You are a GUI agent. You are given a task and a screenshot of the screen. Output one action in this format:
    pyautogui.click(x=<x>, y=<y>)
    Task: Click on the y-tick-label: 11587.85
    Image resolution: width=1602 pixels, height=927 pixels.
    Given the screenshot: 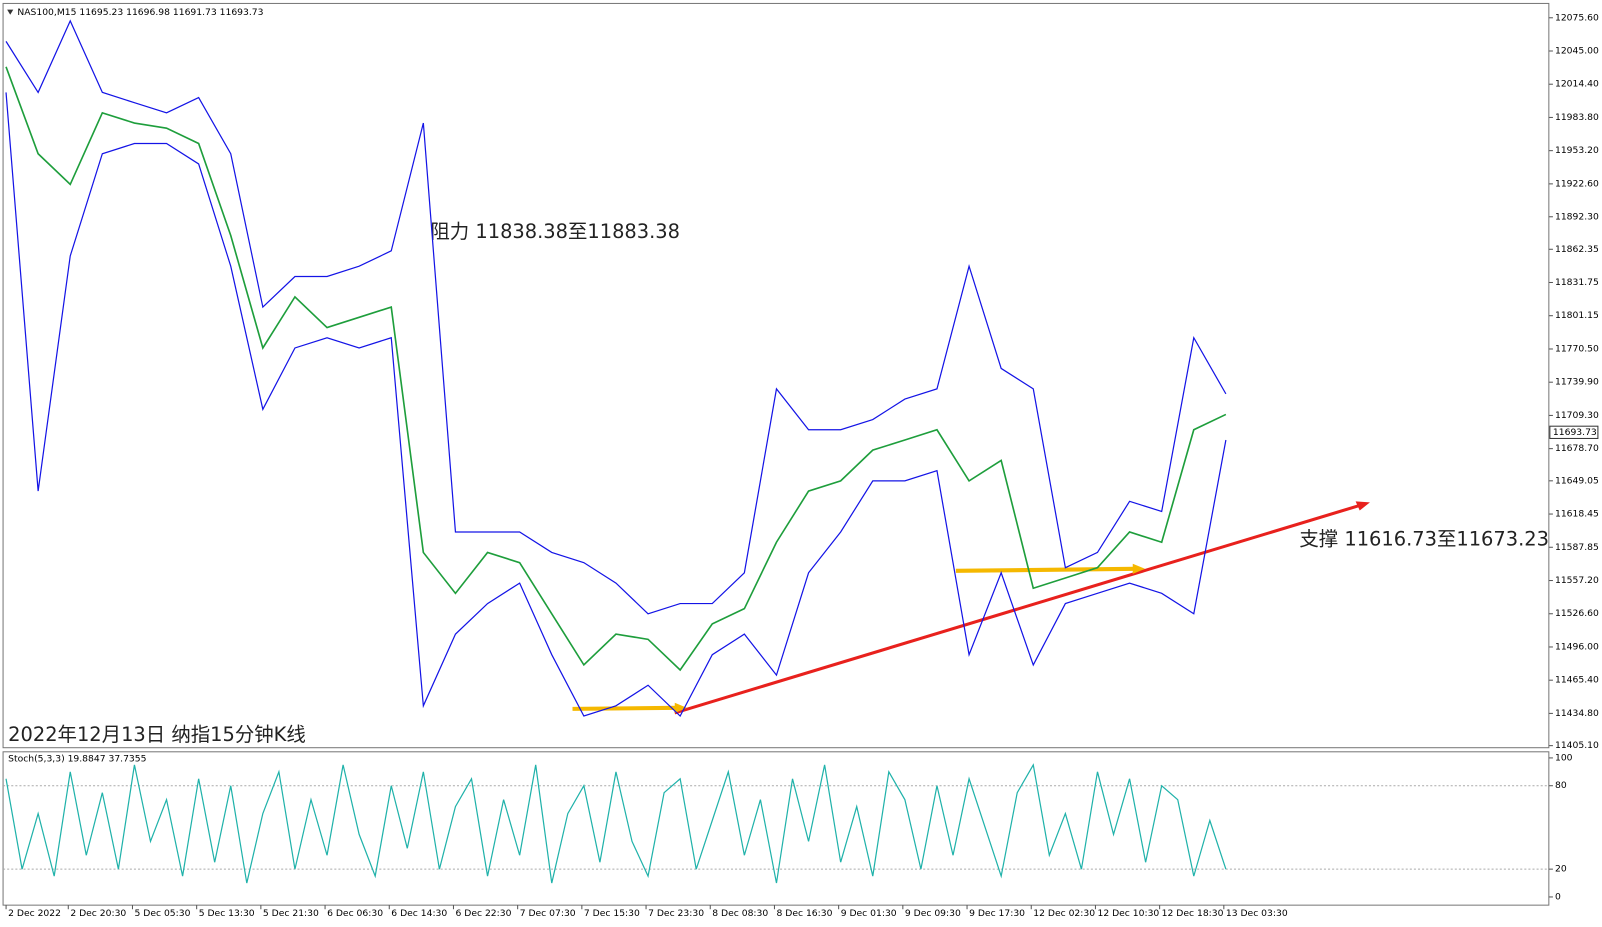 What is the action you would take?
    pyautogui.click(x=1577, y=547)
    